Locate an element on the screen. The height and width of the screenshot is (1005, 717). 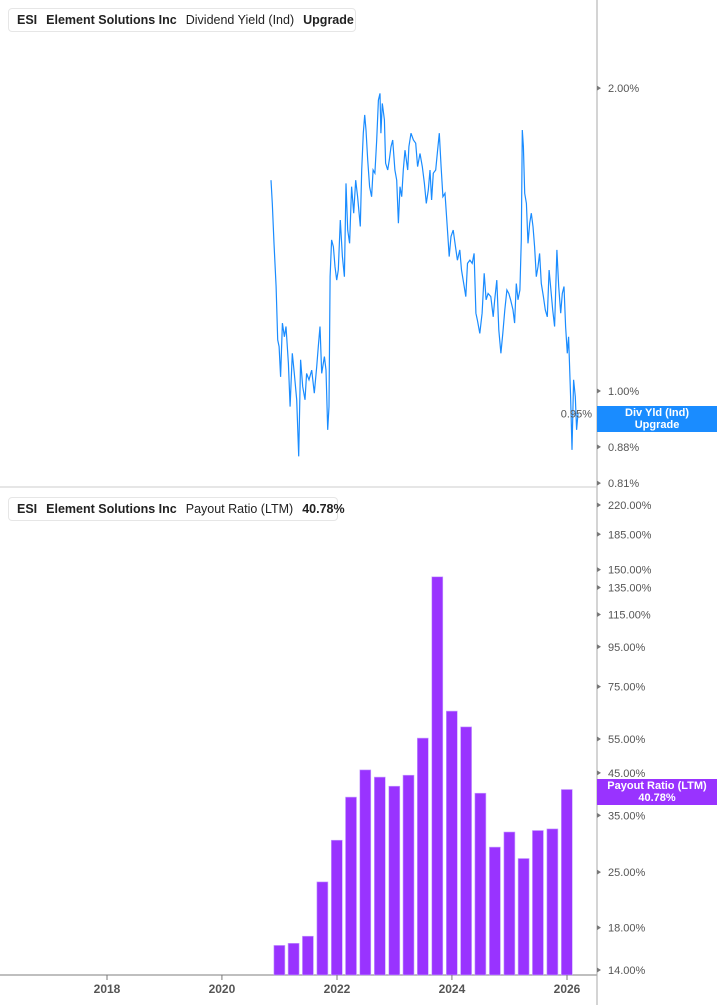
tag-line1: Payout Ratio (LTM) is located at coordinates (657, 786).